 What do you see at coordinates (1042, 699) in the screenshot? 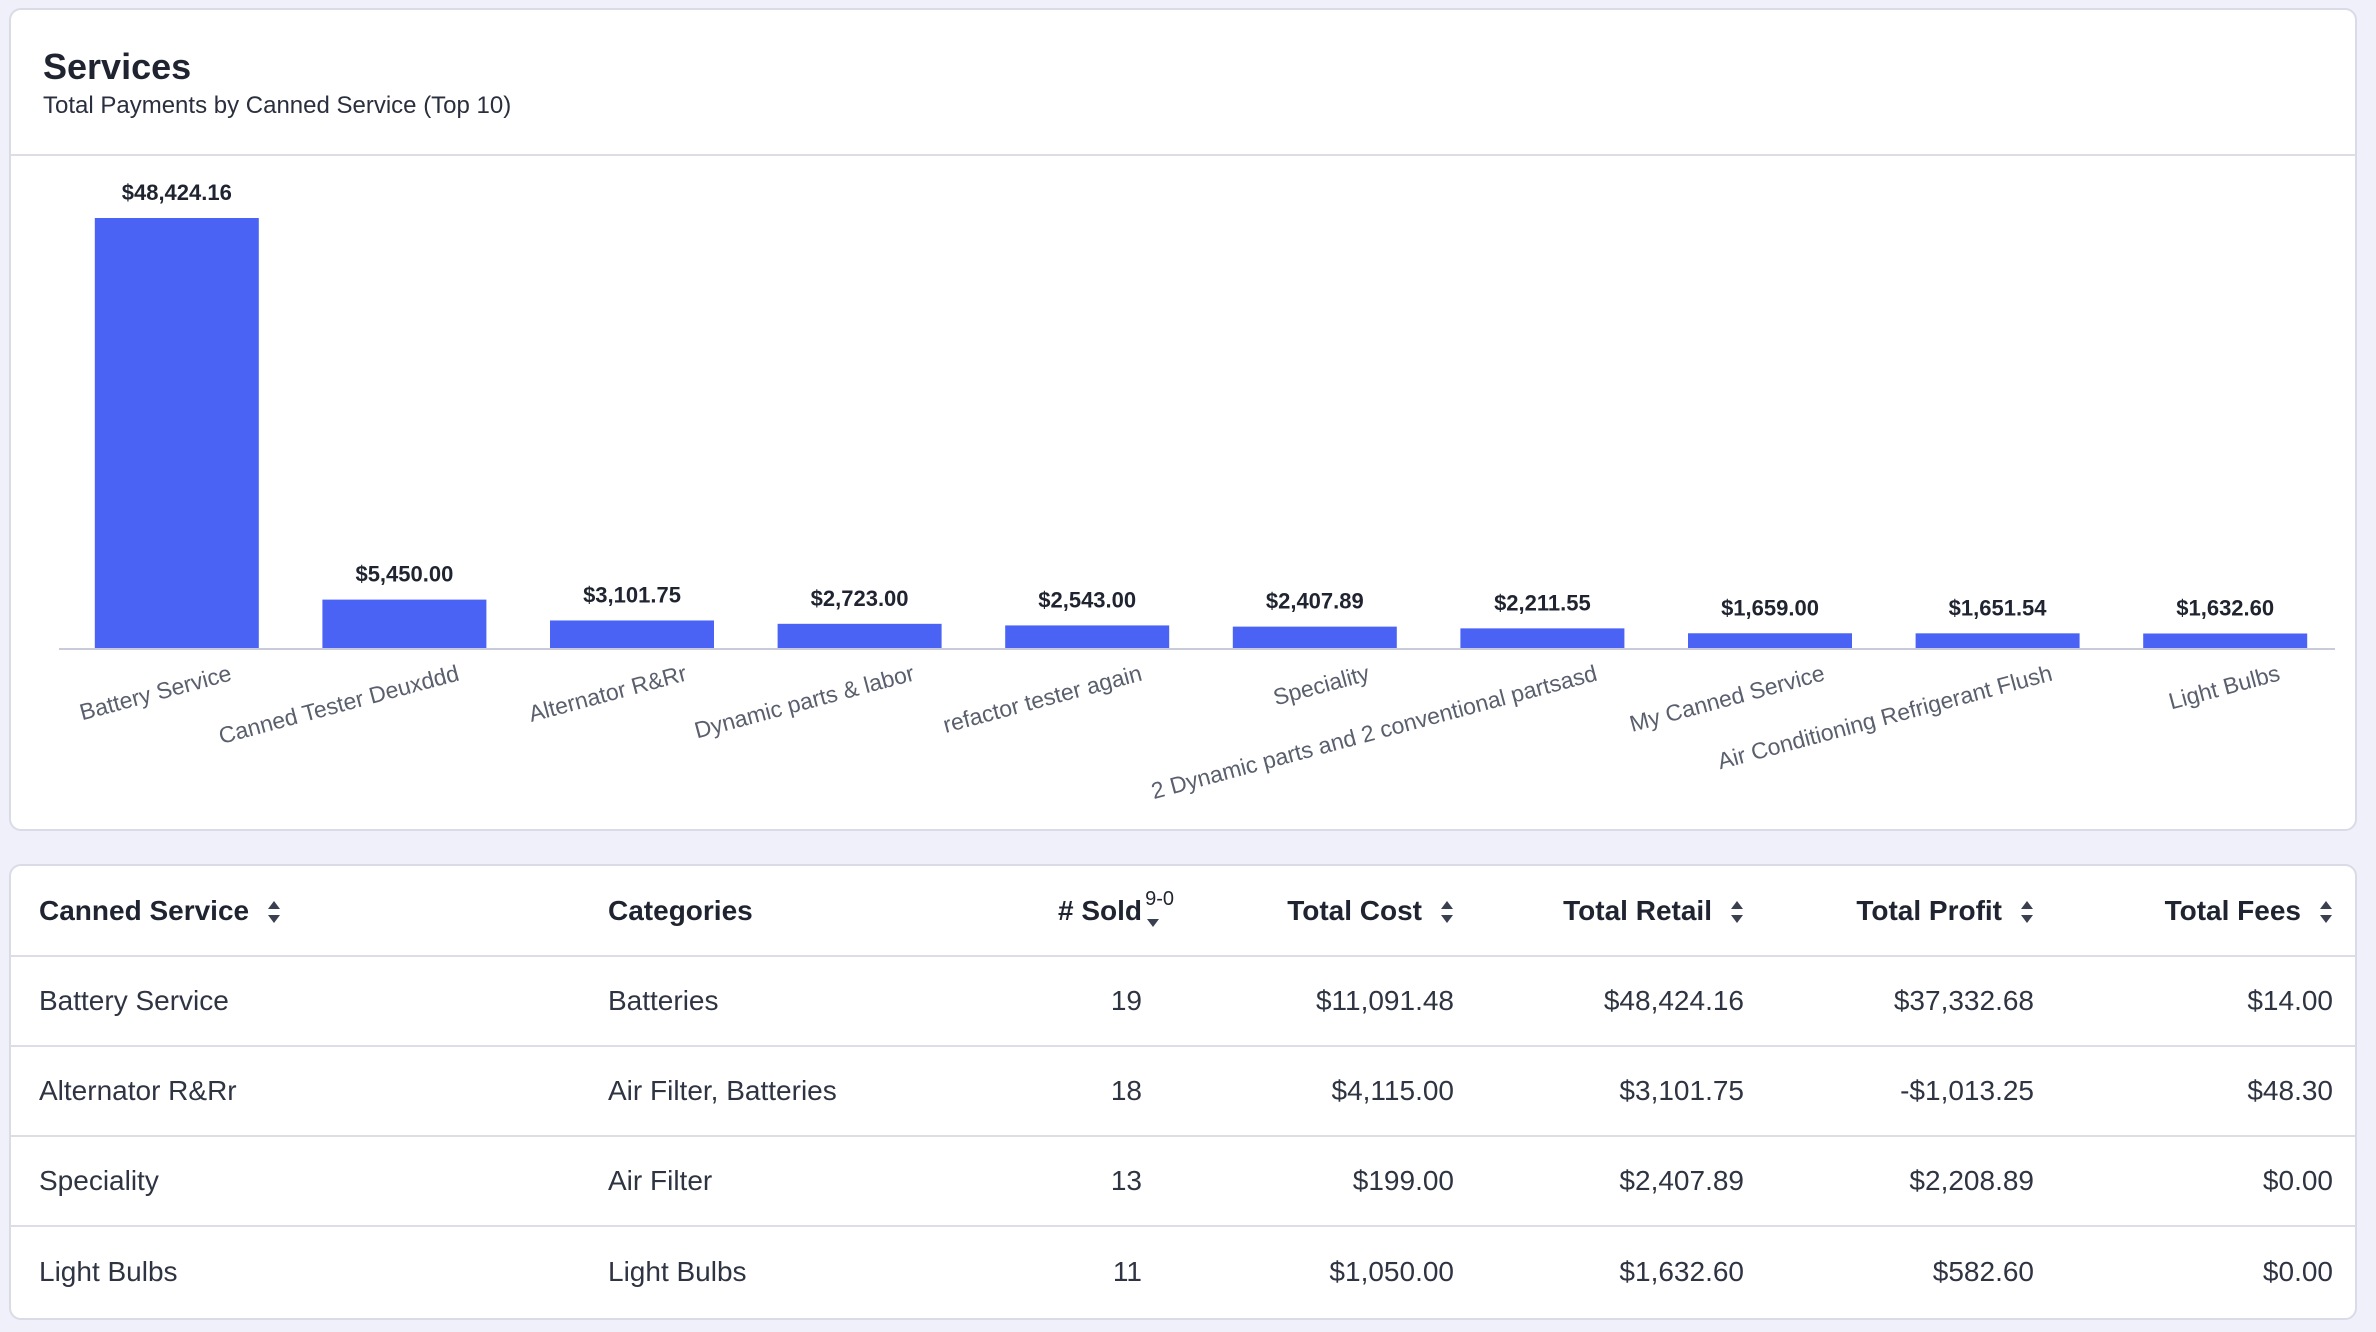
I see `x-tick-label: refactor tester again` at bounding box center [1042, 699].